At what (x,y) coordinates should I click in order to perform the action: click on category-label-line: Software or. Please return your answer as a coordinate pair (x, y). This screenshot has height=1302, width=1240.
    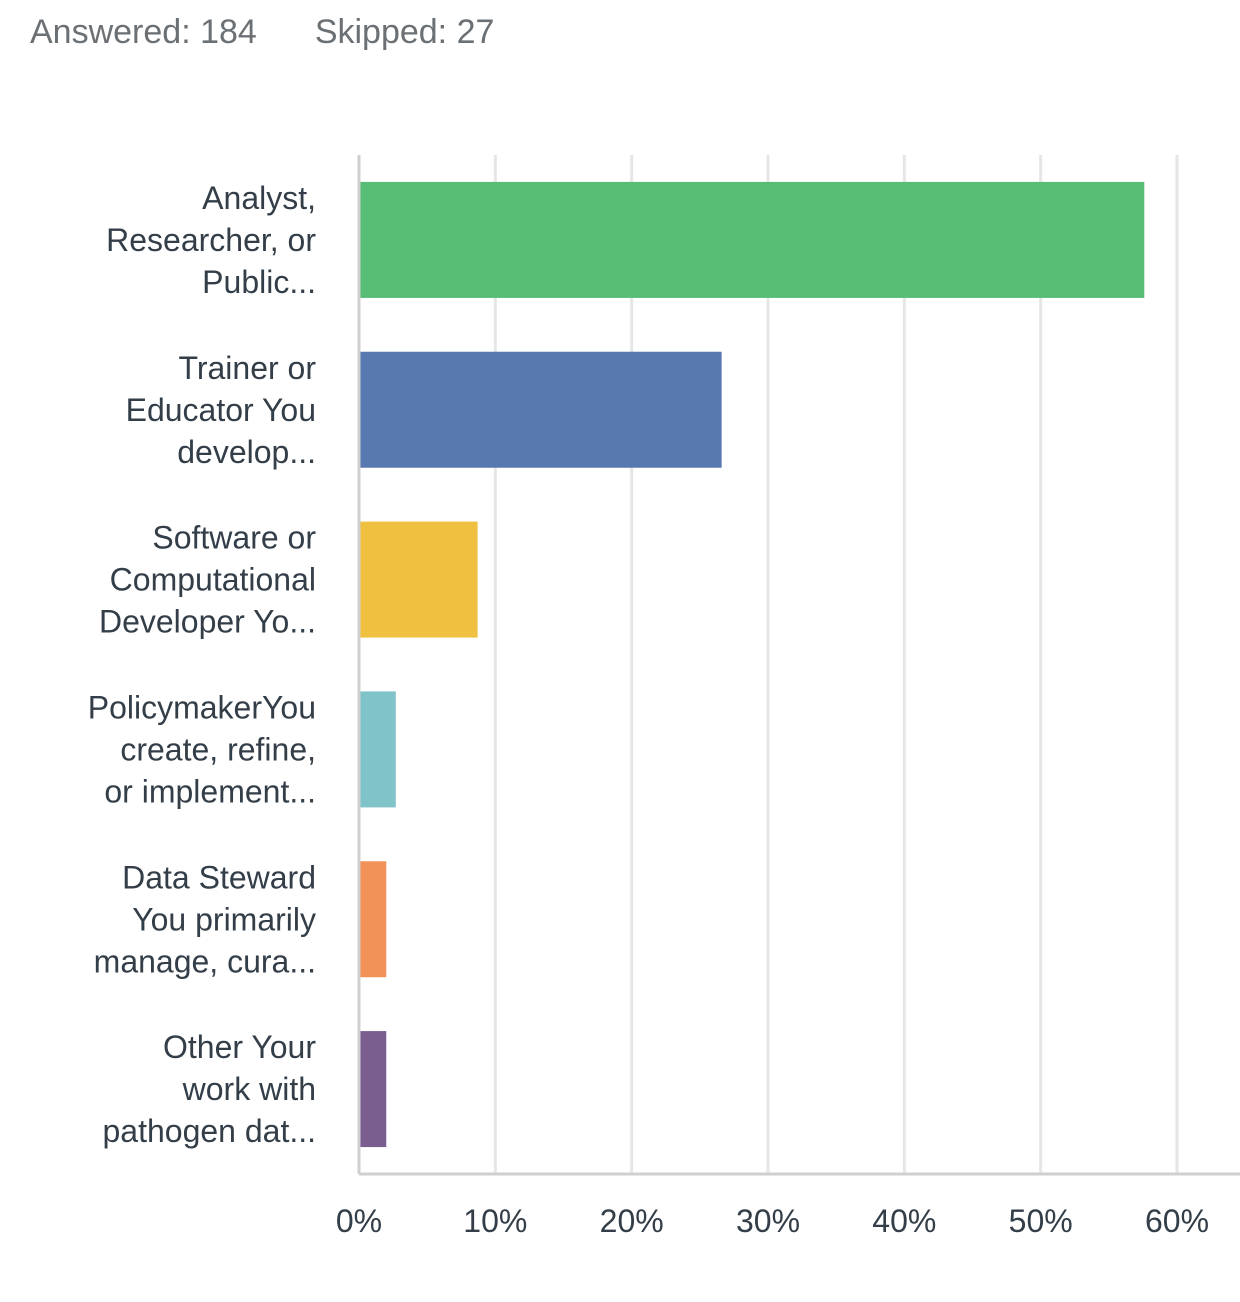
    Looking at the image, I should click on (234, 538).